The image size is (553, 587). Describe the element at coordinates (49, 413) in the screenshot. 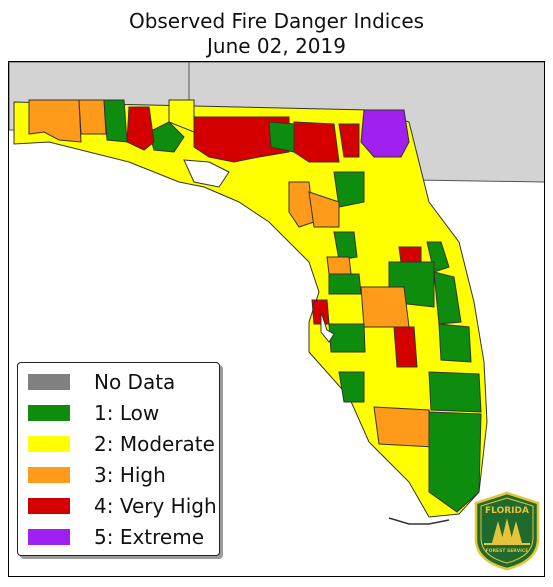

I see `legend-swatch-low` at that location.